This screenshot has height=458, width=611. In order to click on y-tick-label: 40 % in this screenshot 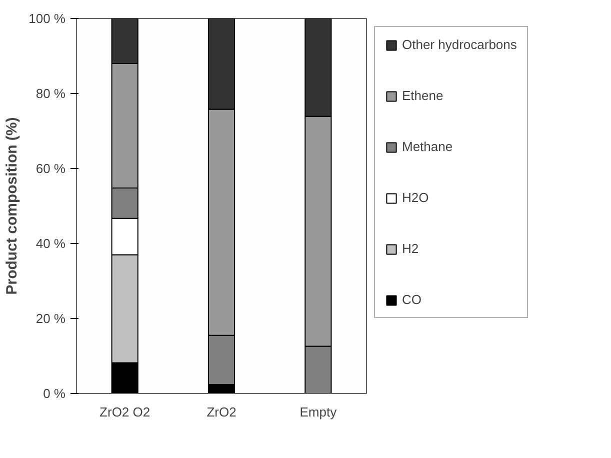, I will do `click(51, 243)`.